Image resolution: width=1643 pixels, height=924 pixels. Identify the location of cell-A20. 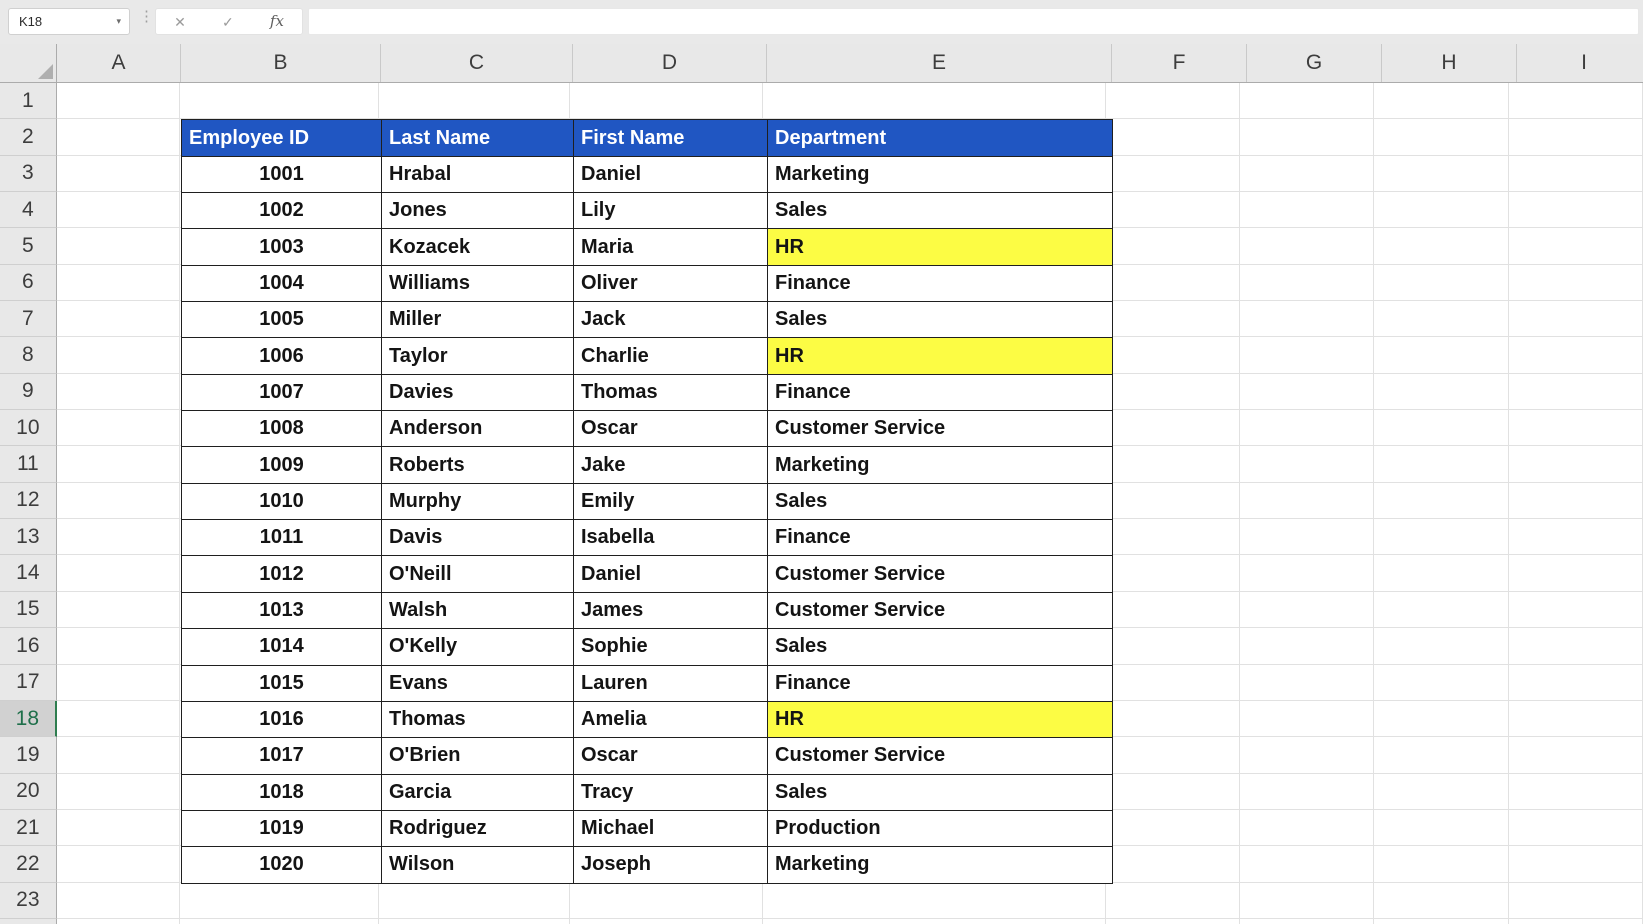
(118, 791).